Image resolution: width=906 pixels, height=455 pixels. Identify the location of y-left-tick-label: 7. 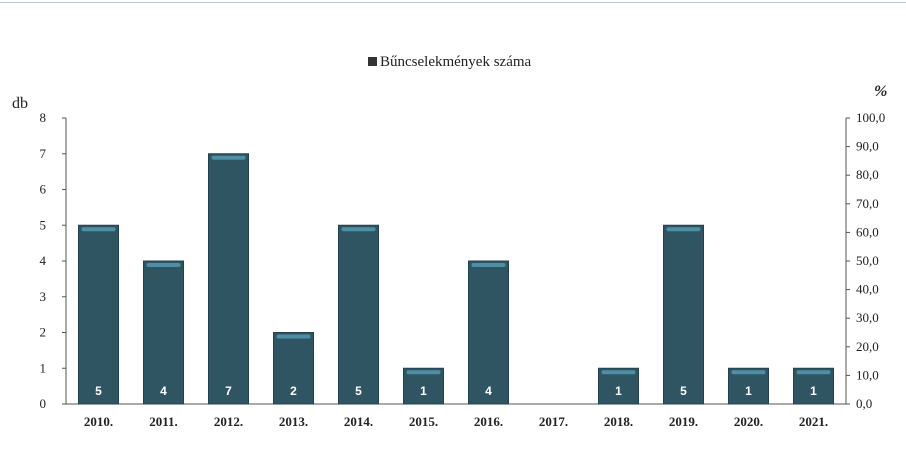
(43, 153).